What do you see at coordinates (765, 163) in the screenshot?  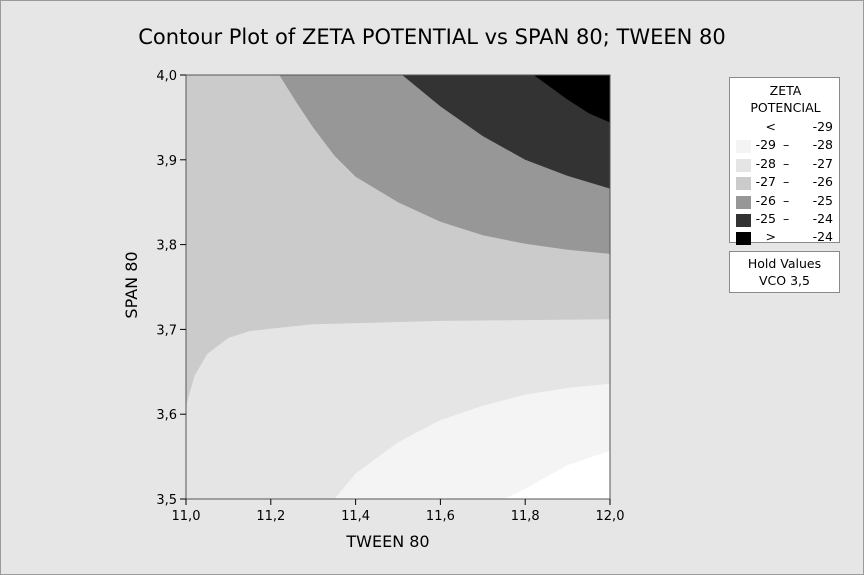 I see `legend-low-value: -28` at bounding box center [765, 163].